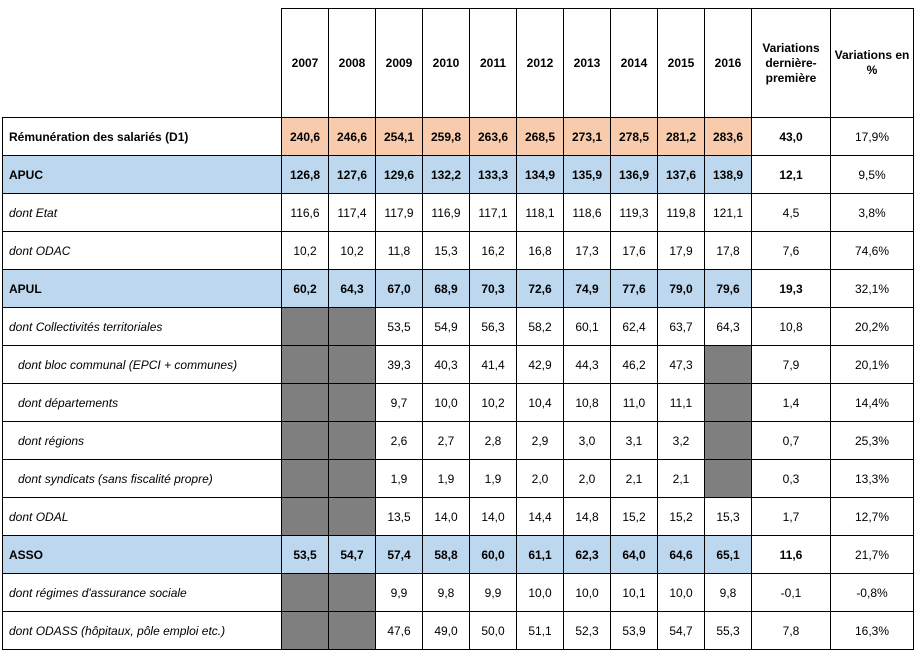 This screenshot has height=656, width=918. What do you see at coordinates (681, 136) in the screenshot?
I see `value-cell: 281,2` at bounding box center [681, 136].